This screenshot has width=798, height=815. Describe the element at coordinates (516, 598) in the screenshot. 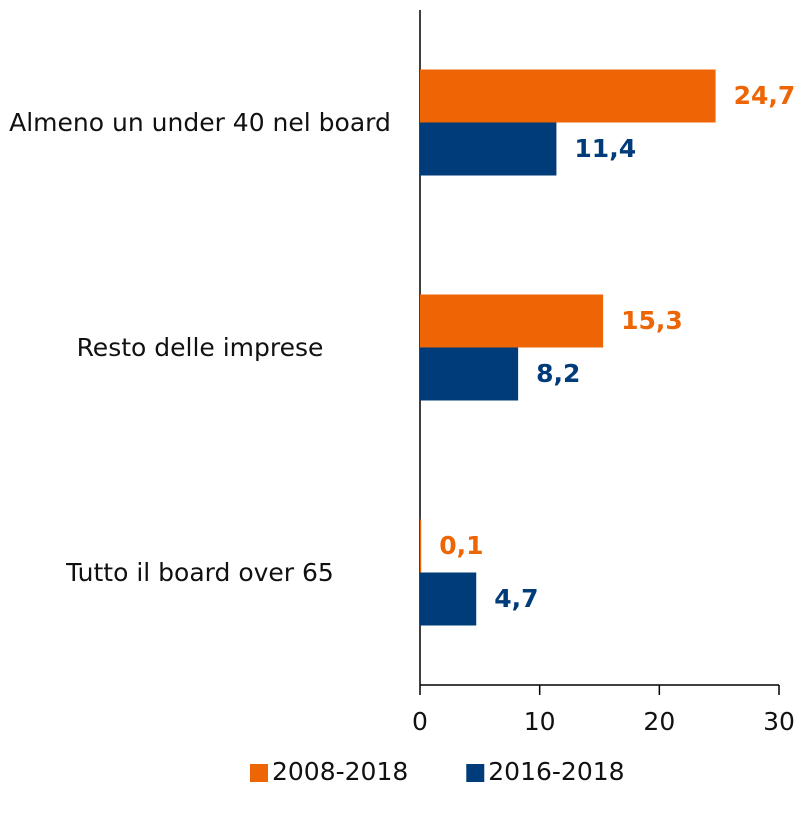

I see `data-label: 4,7` at that location.